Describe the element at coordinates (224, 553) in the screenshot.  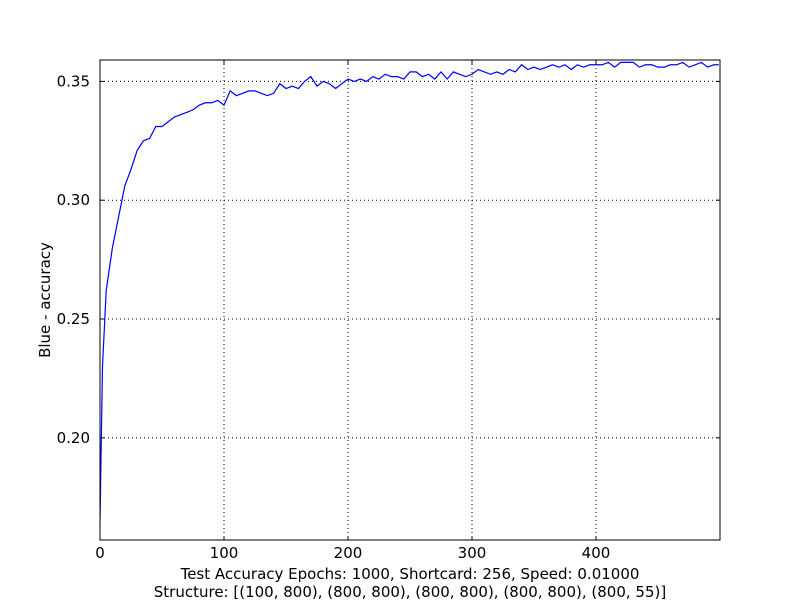
I see `x-tick-label: 100` at that location.